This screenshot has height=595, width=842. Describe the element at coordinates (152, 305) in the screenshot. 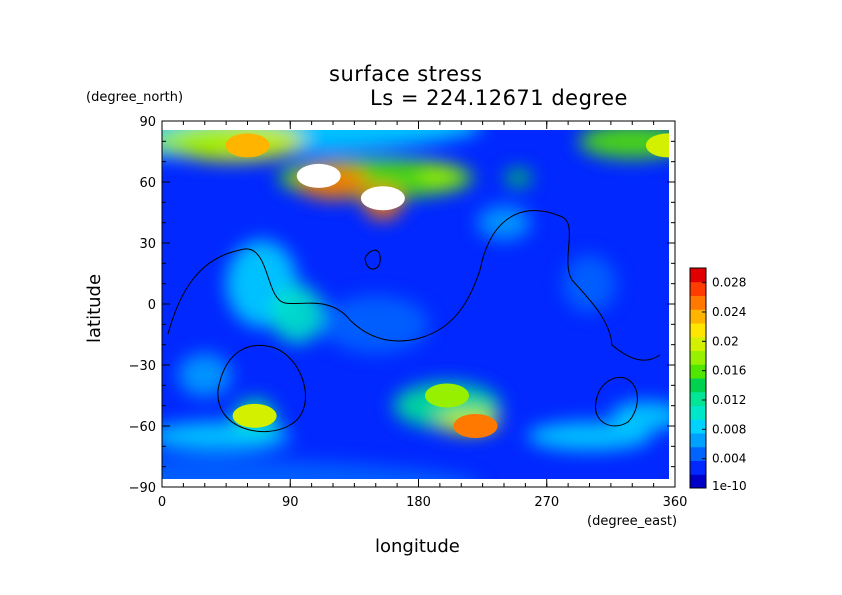

I see `y-tick-label: 0` at that location.